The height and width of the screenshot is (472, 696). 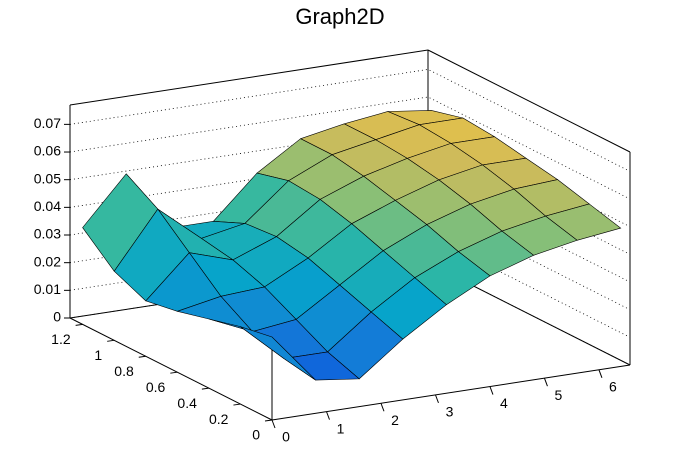 I want to click on x-tick-label: 0, so click(x=286, y=437).